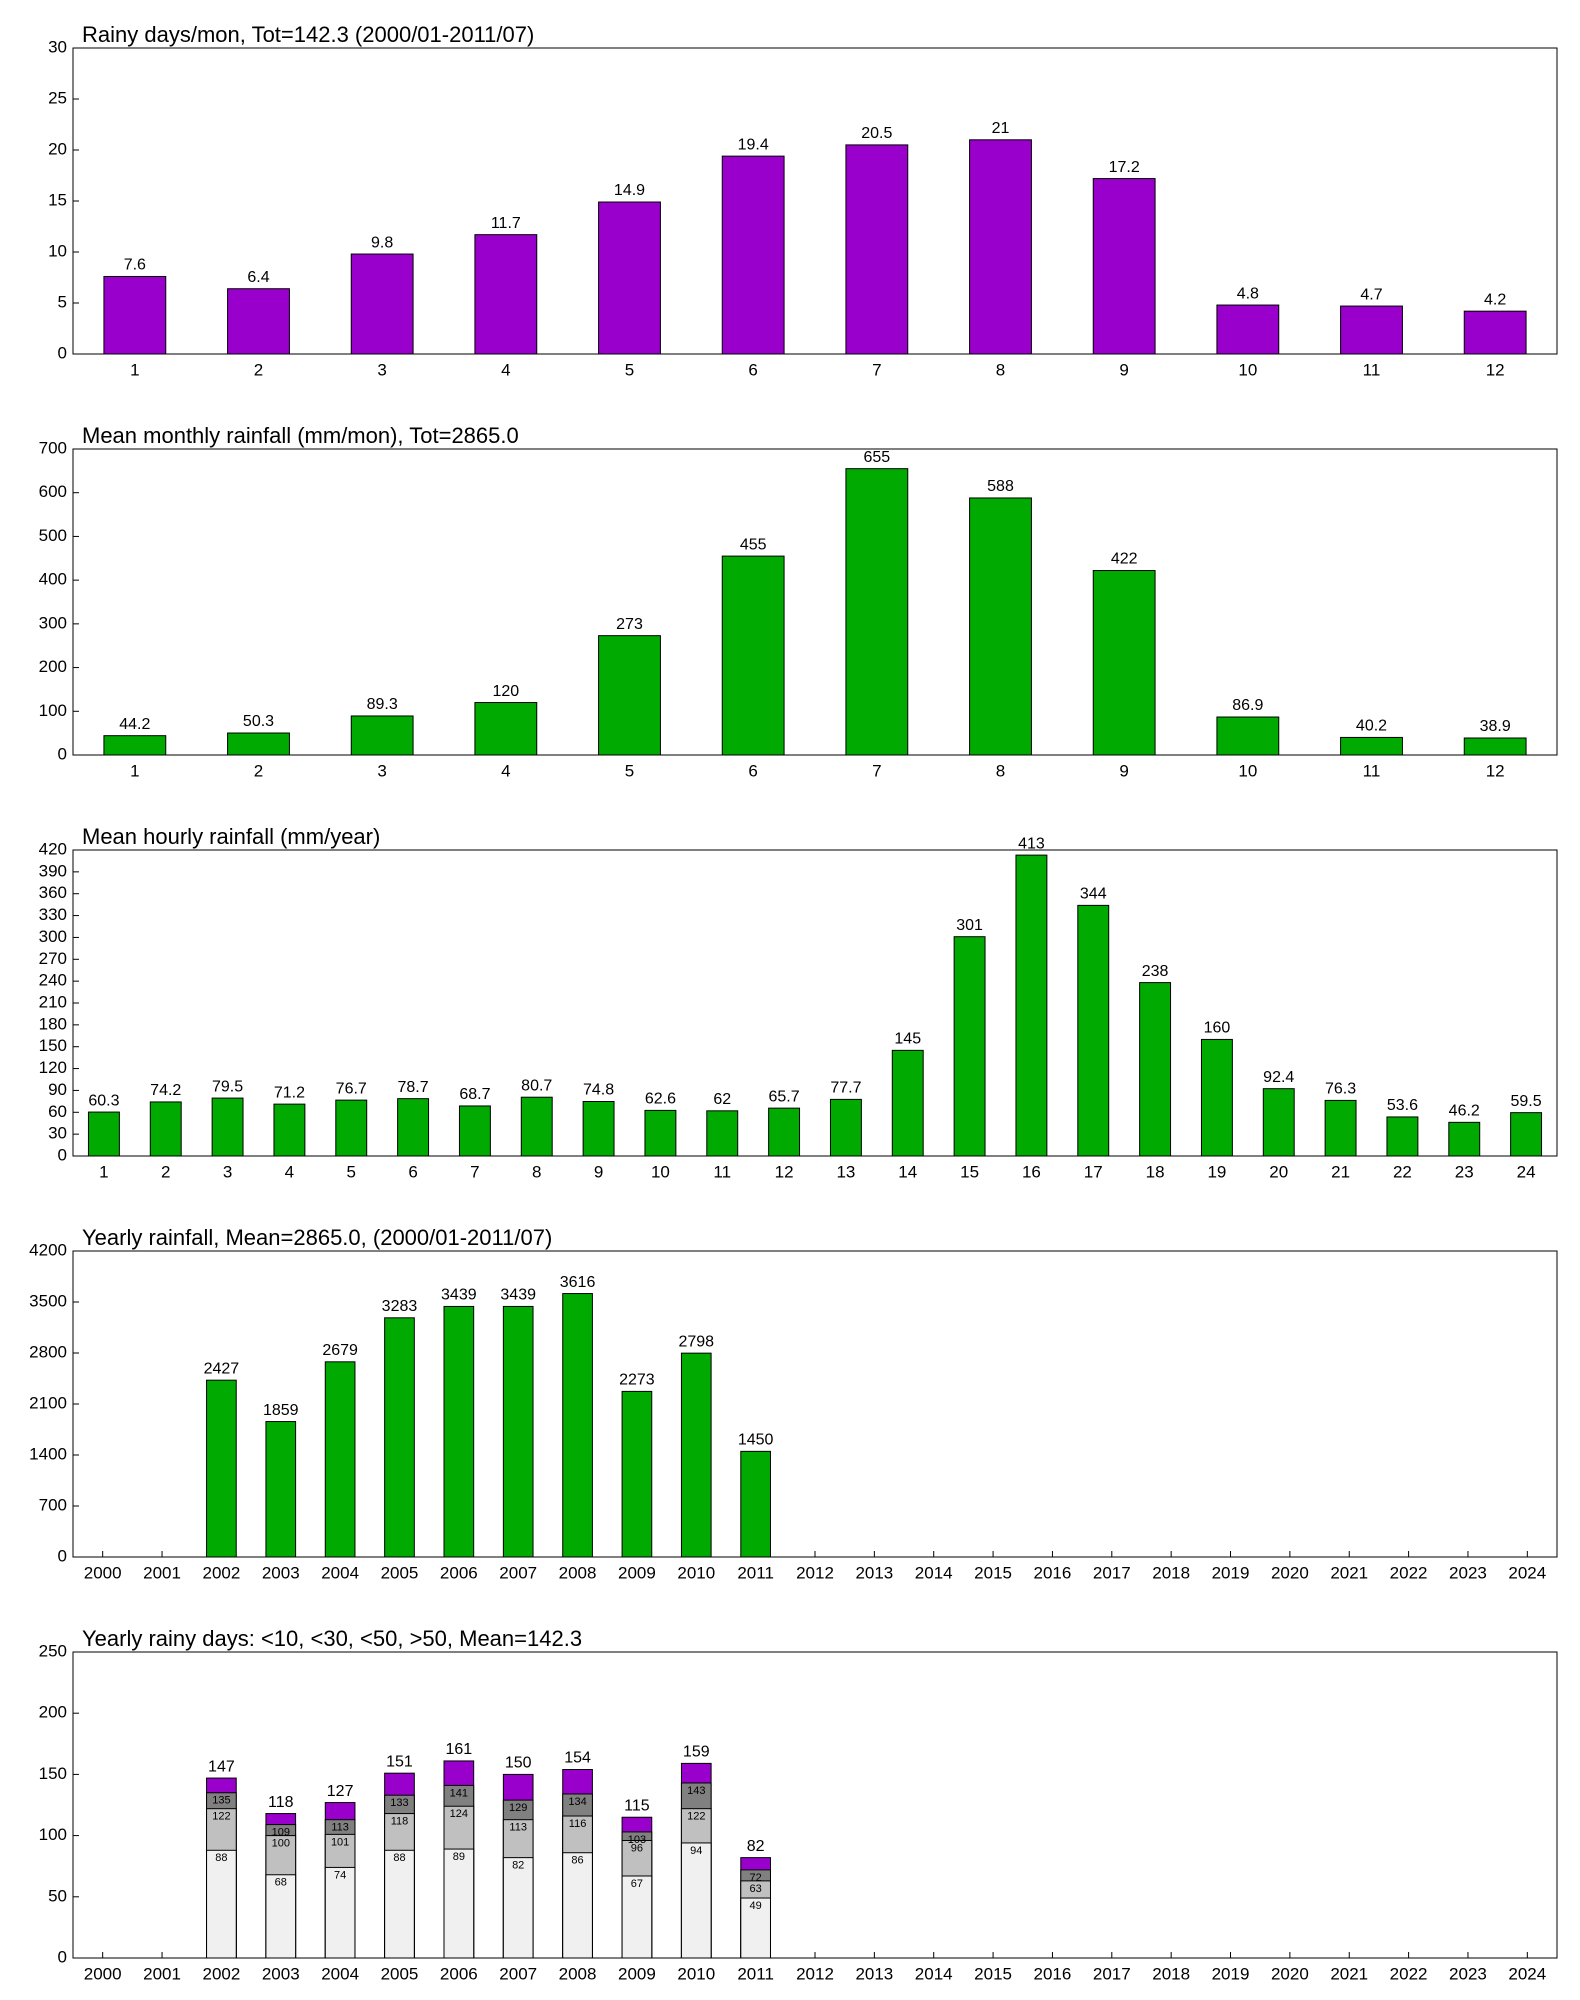 This screenshot has height=2000, width=1580. I want to click on value-label: 86, so click(577, 1861).